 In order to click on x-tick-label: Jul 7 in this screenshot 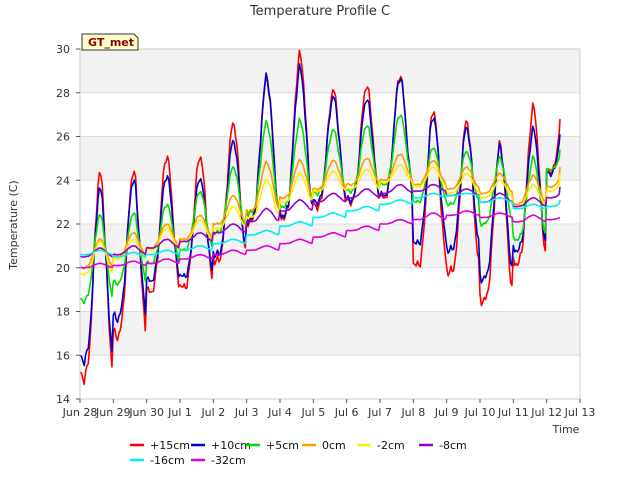, I will do `click(379, 412)`.